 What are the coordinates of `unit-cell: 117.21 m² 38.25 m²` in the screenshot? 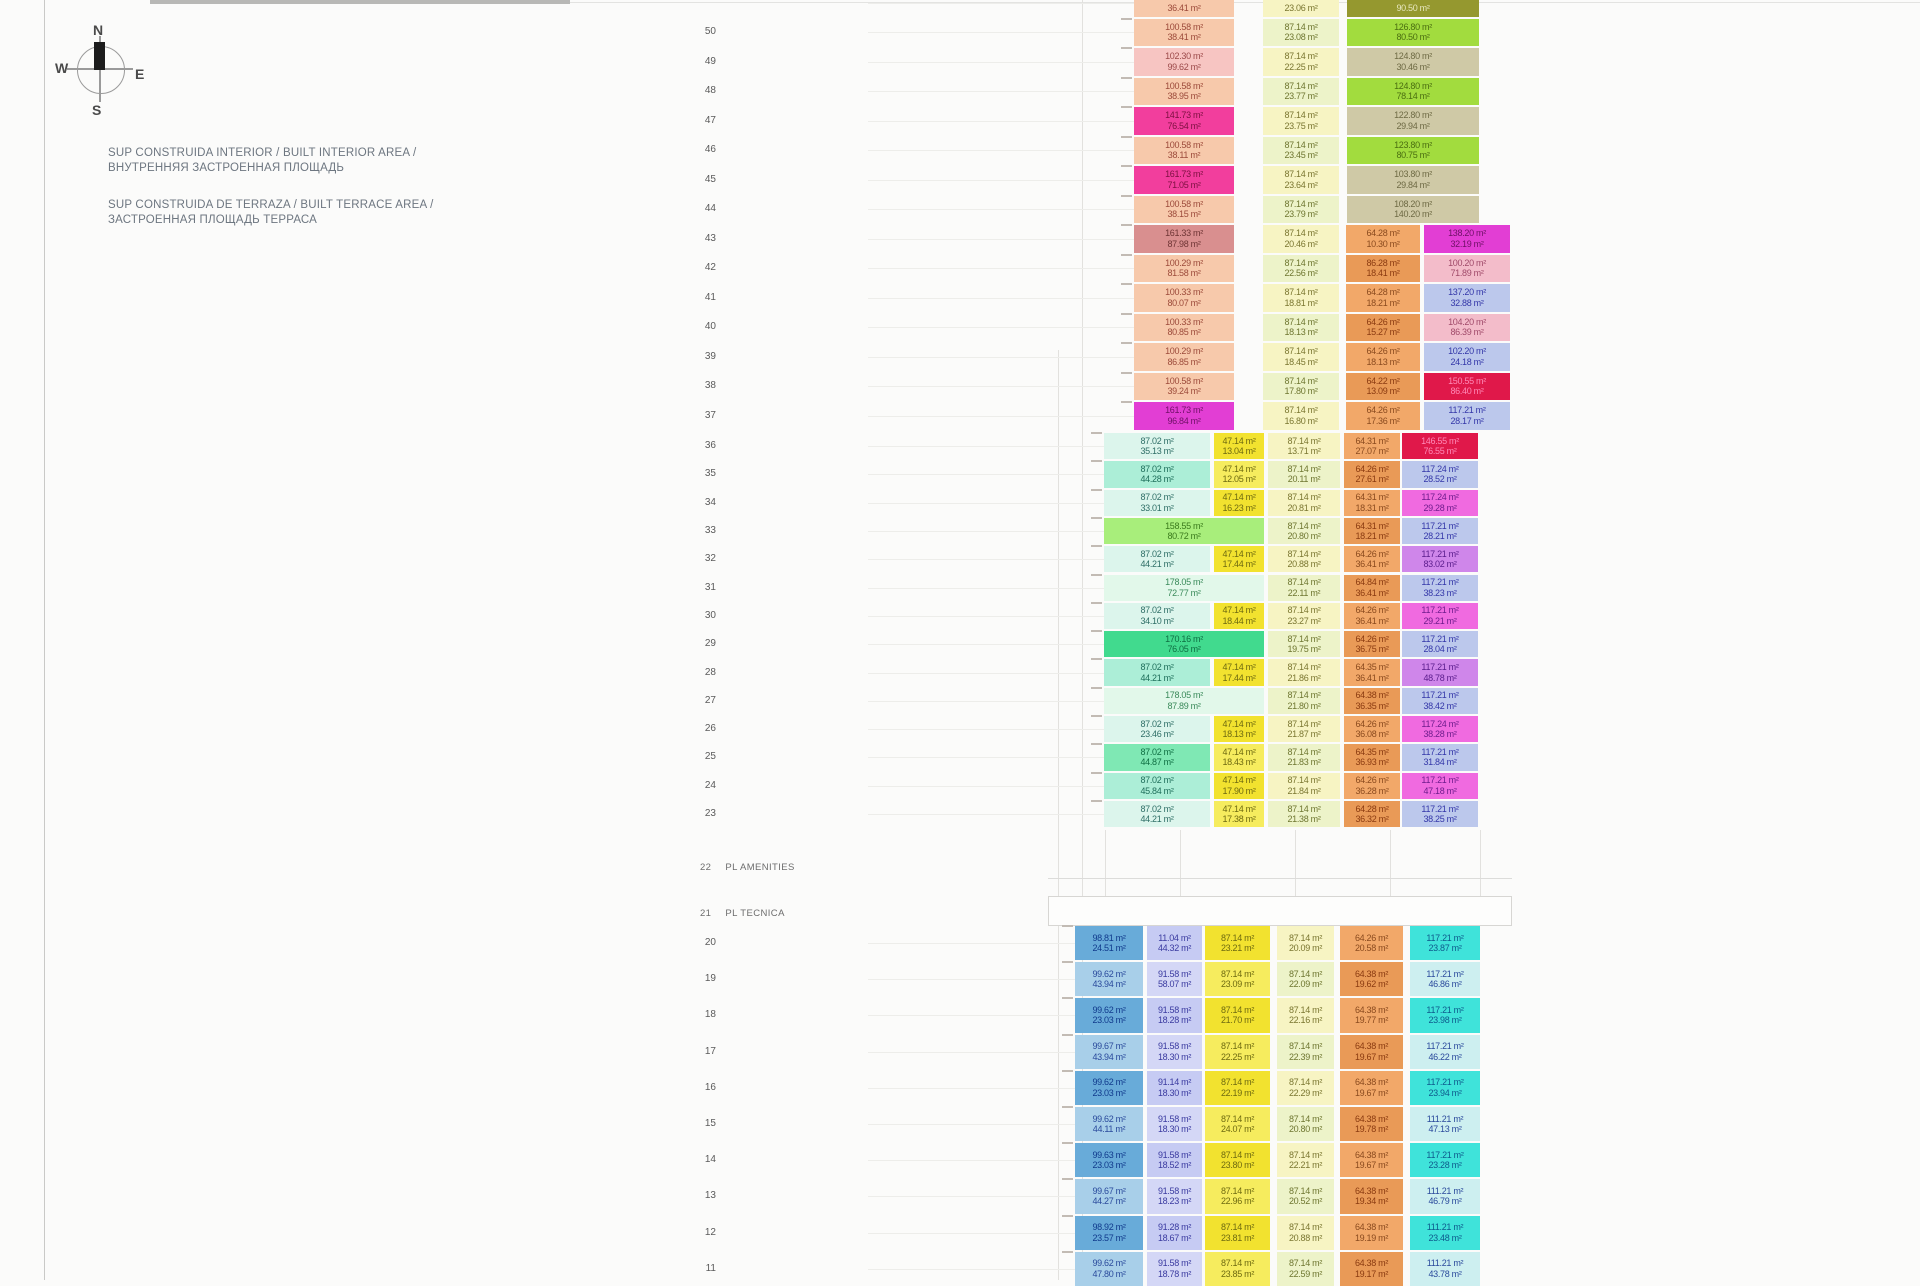 It's located at (1440, 814).